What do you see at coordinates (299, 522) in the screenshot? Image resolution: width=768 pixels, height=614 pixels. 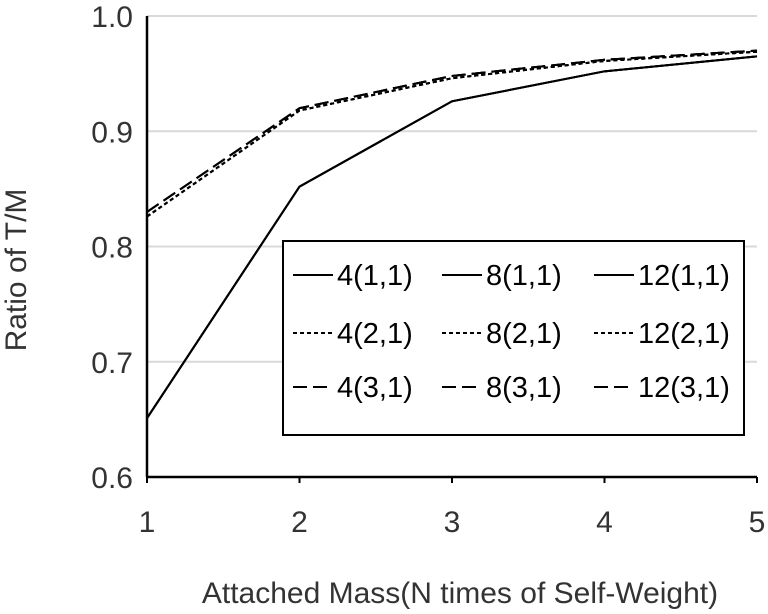 I see `x-tick-label: 2` at bounding box center [299, 522].